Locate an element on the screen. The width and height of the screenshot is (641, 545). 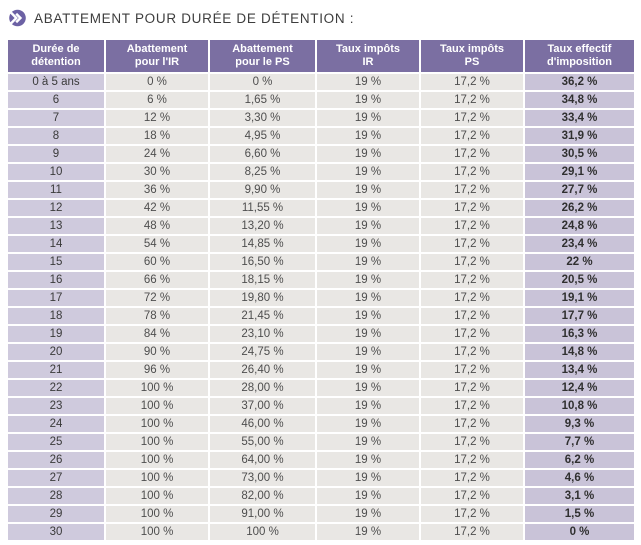
abattement-ir-cell: 54 % is located at coordinates (157, 244).